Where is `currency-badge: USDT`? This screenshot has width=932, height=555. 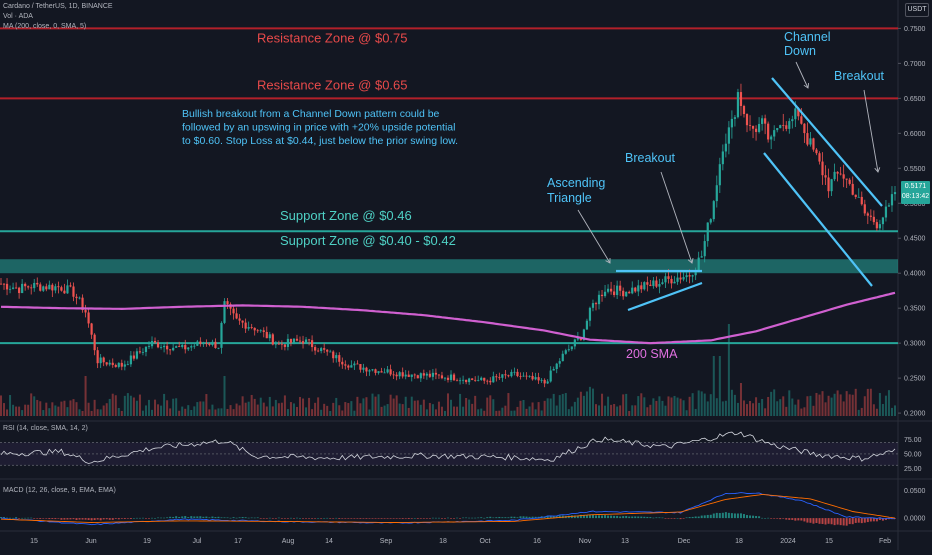 currency-badge: USDT is located at coordinates (917, 10).